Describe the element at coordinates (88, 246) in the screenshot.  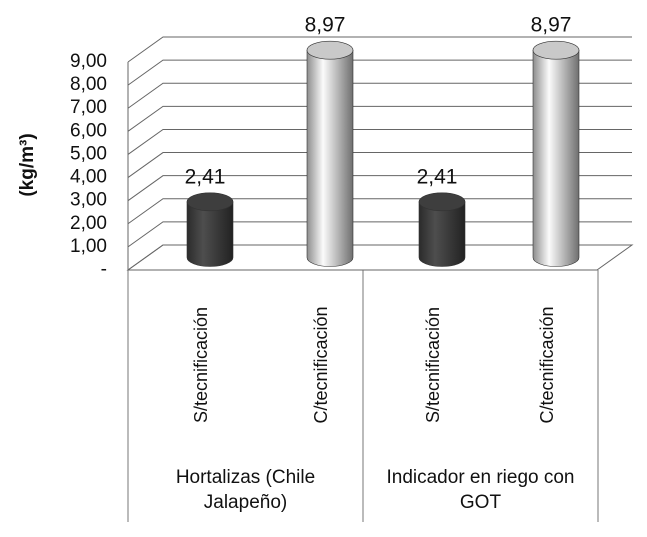
I see `y-tick-label: 1,00` at that location.